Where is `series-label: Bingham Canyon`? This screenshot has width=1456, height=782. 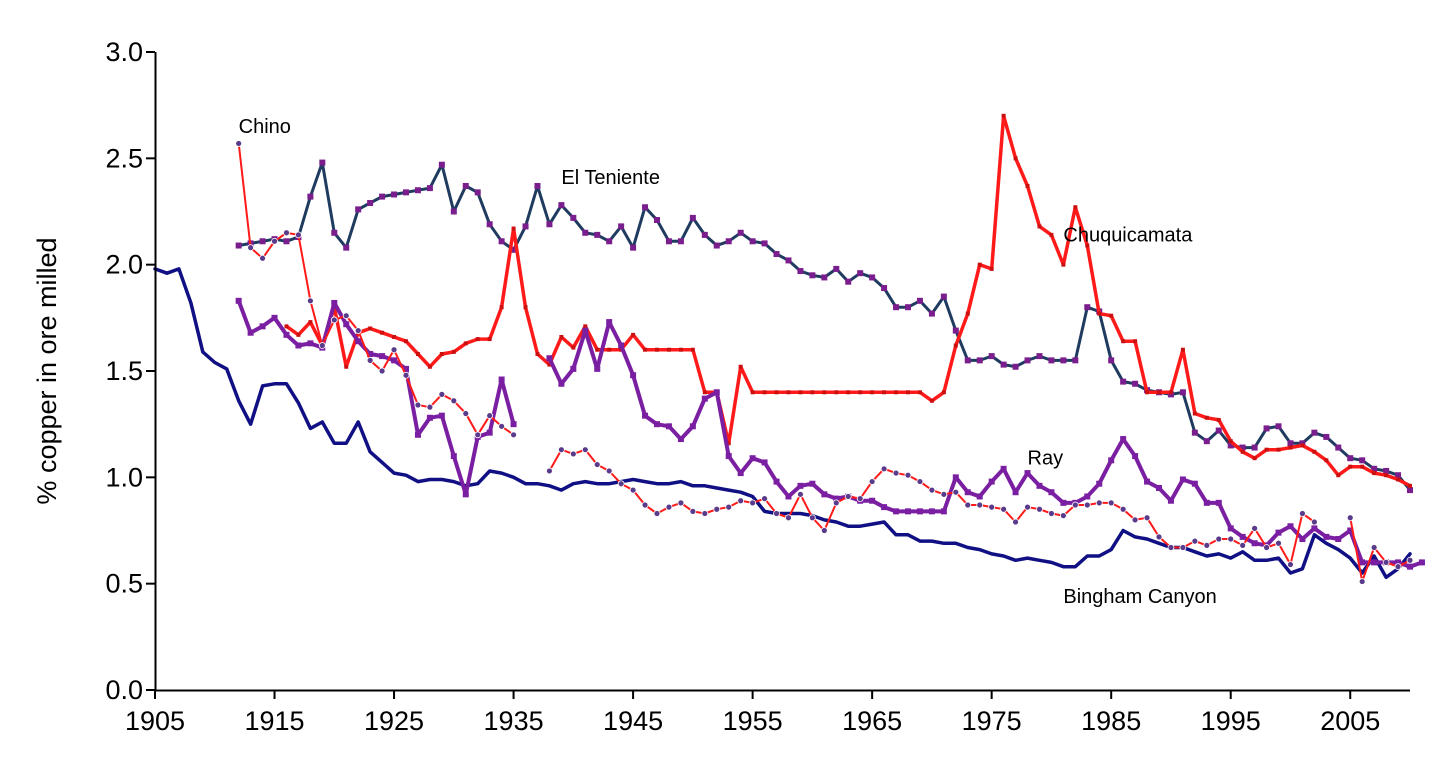
series-label: Bingham Canyon is located at coordinates (1139, 597).